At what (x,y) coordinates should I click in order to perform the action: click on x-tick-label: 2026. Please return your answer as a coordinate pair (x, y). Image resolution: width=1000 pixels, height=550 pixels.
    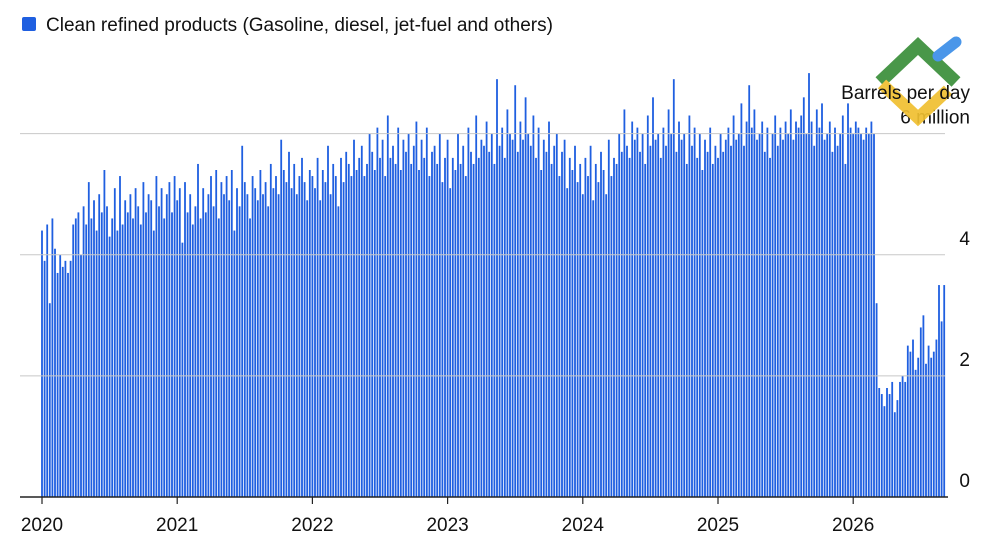
    Looking at the image, I should click on (853, 525).